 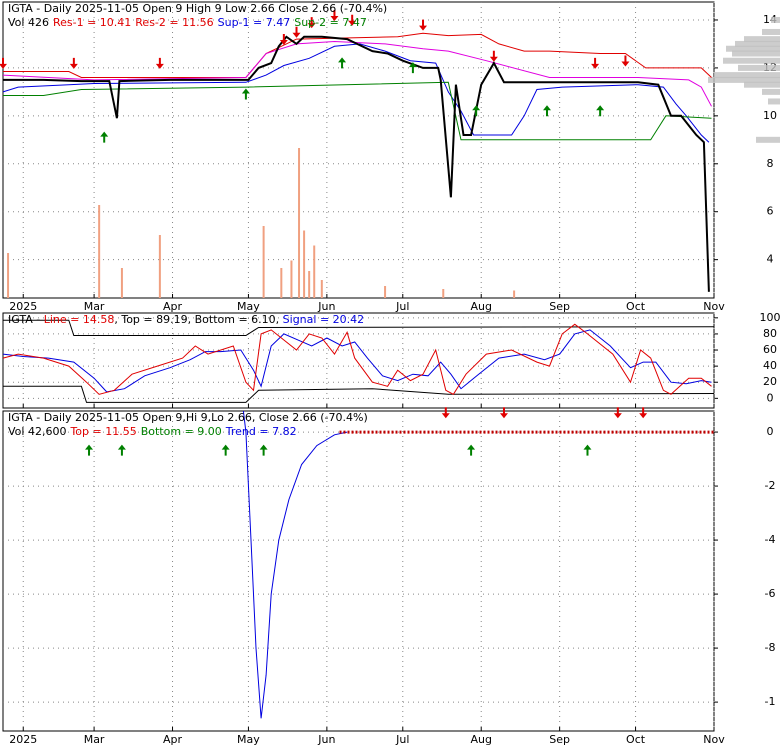 What do you see at coordinates (79, 319) in the screenshot?
I see `legend-item: Line = 14.58` at bounding box center [79, 319].